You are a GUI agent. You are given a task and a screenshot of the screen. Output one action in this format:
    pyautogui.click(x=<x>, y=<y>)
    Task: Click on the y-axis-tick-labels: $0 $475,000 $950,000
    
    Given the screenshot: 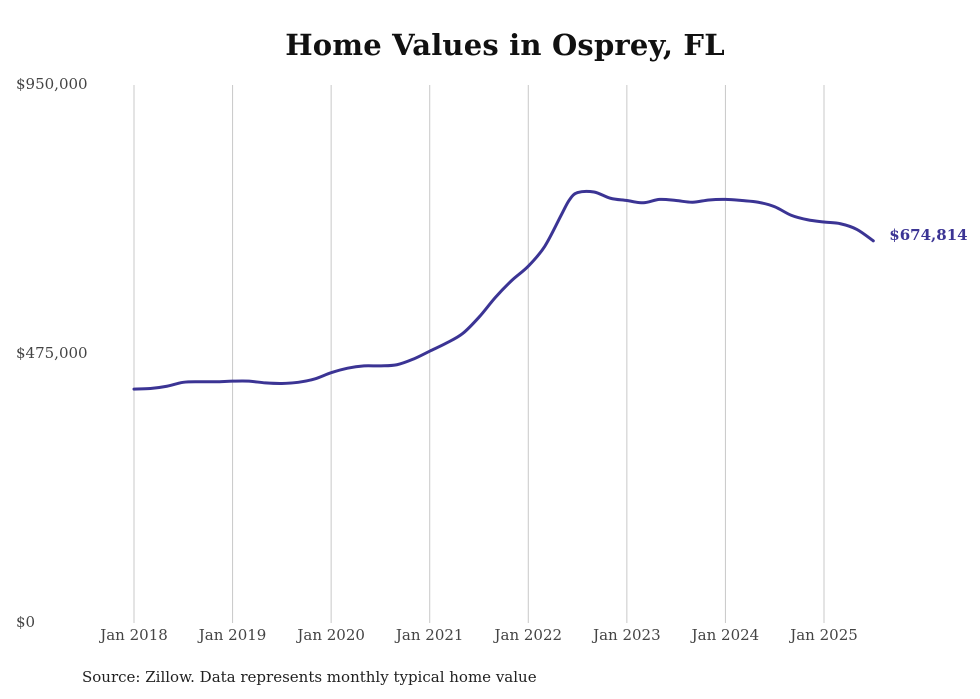 What is the action you would take?
    pyautogui.click(x=52, y=353)
    